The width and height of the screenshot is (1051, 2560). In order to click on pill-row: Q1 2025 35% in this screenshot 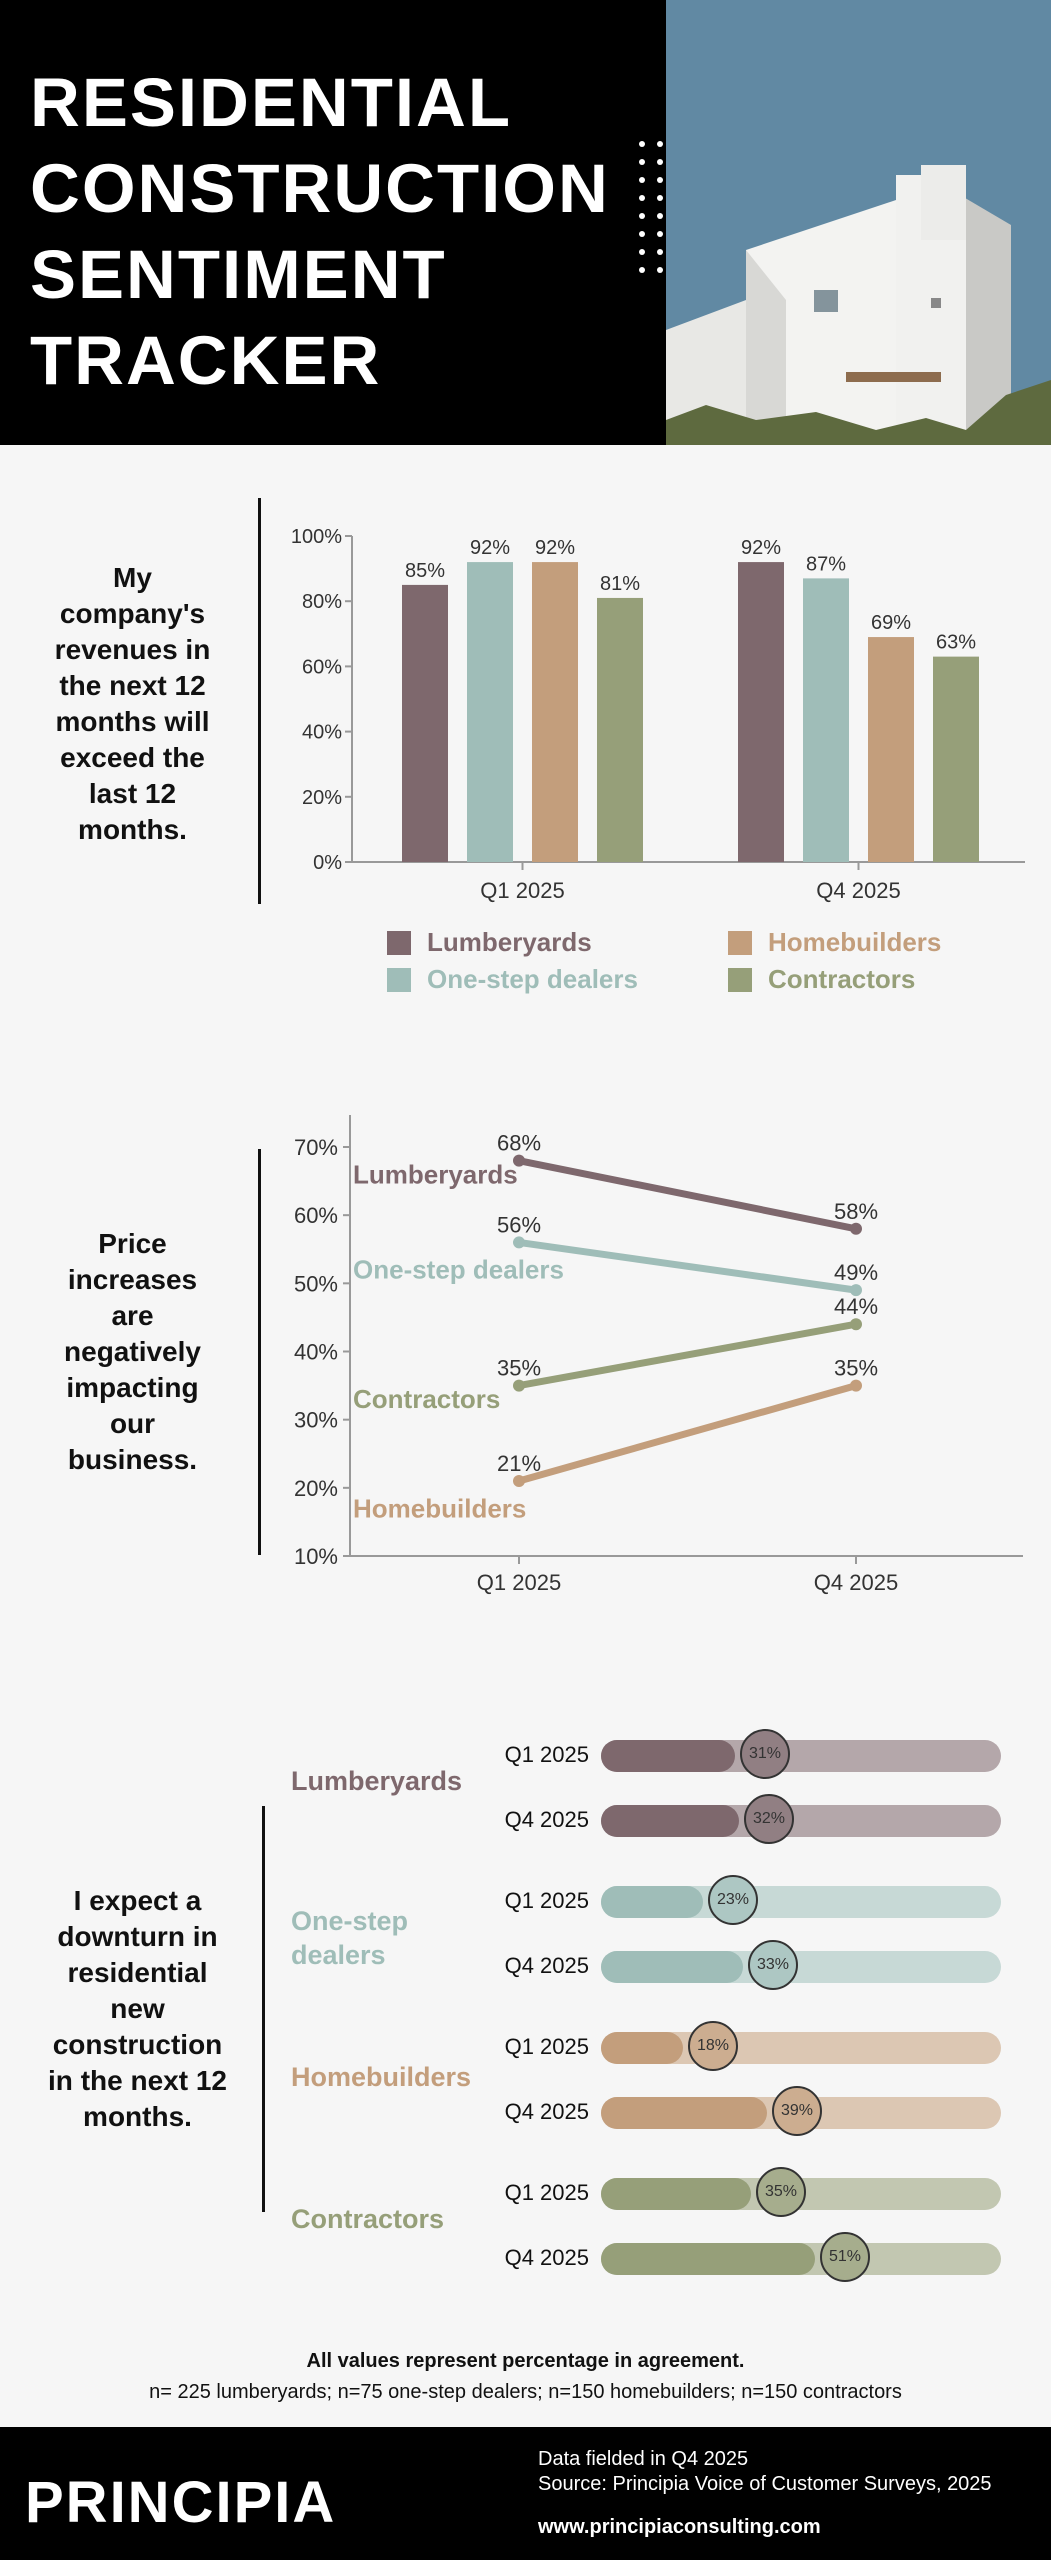, I will do `click(753, 2192)`.